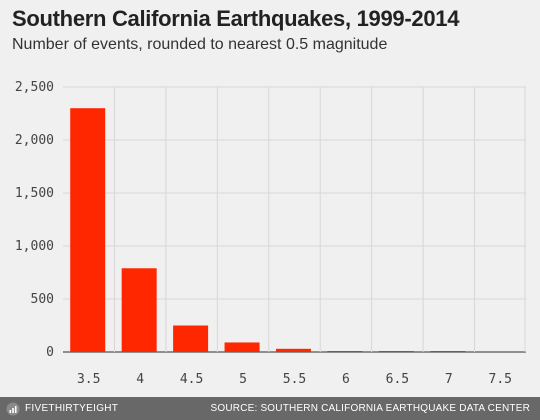  What do you see at coordinates (34, 193) in the screenshot?
I see `y-tick-label: 1,500` at bounding box center [34, 193].